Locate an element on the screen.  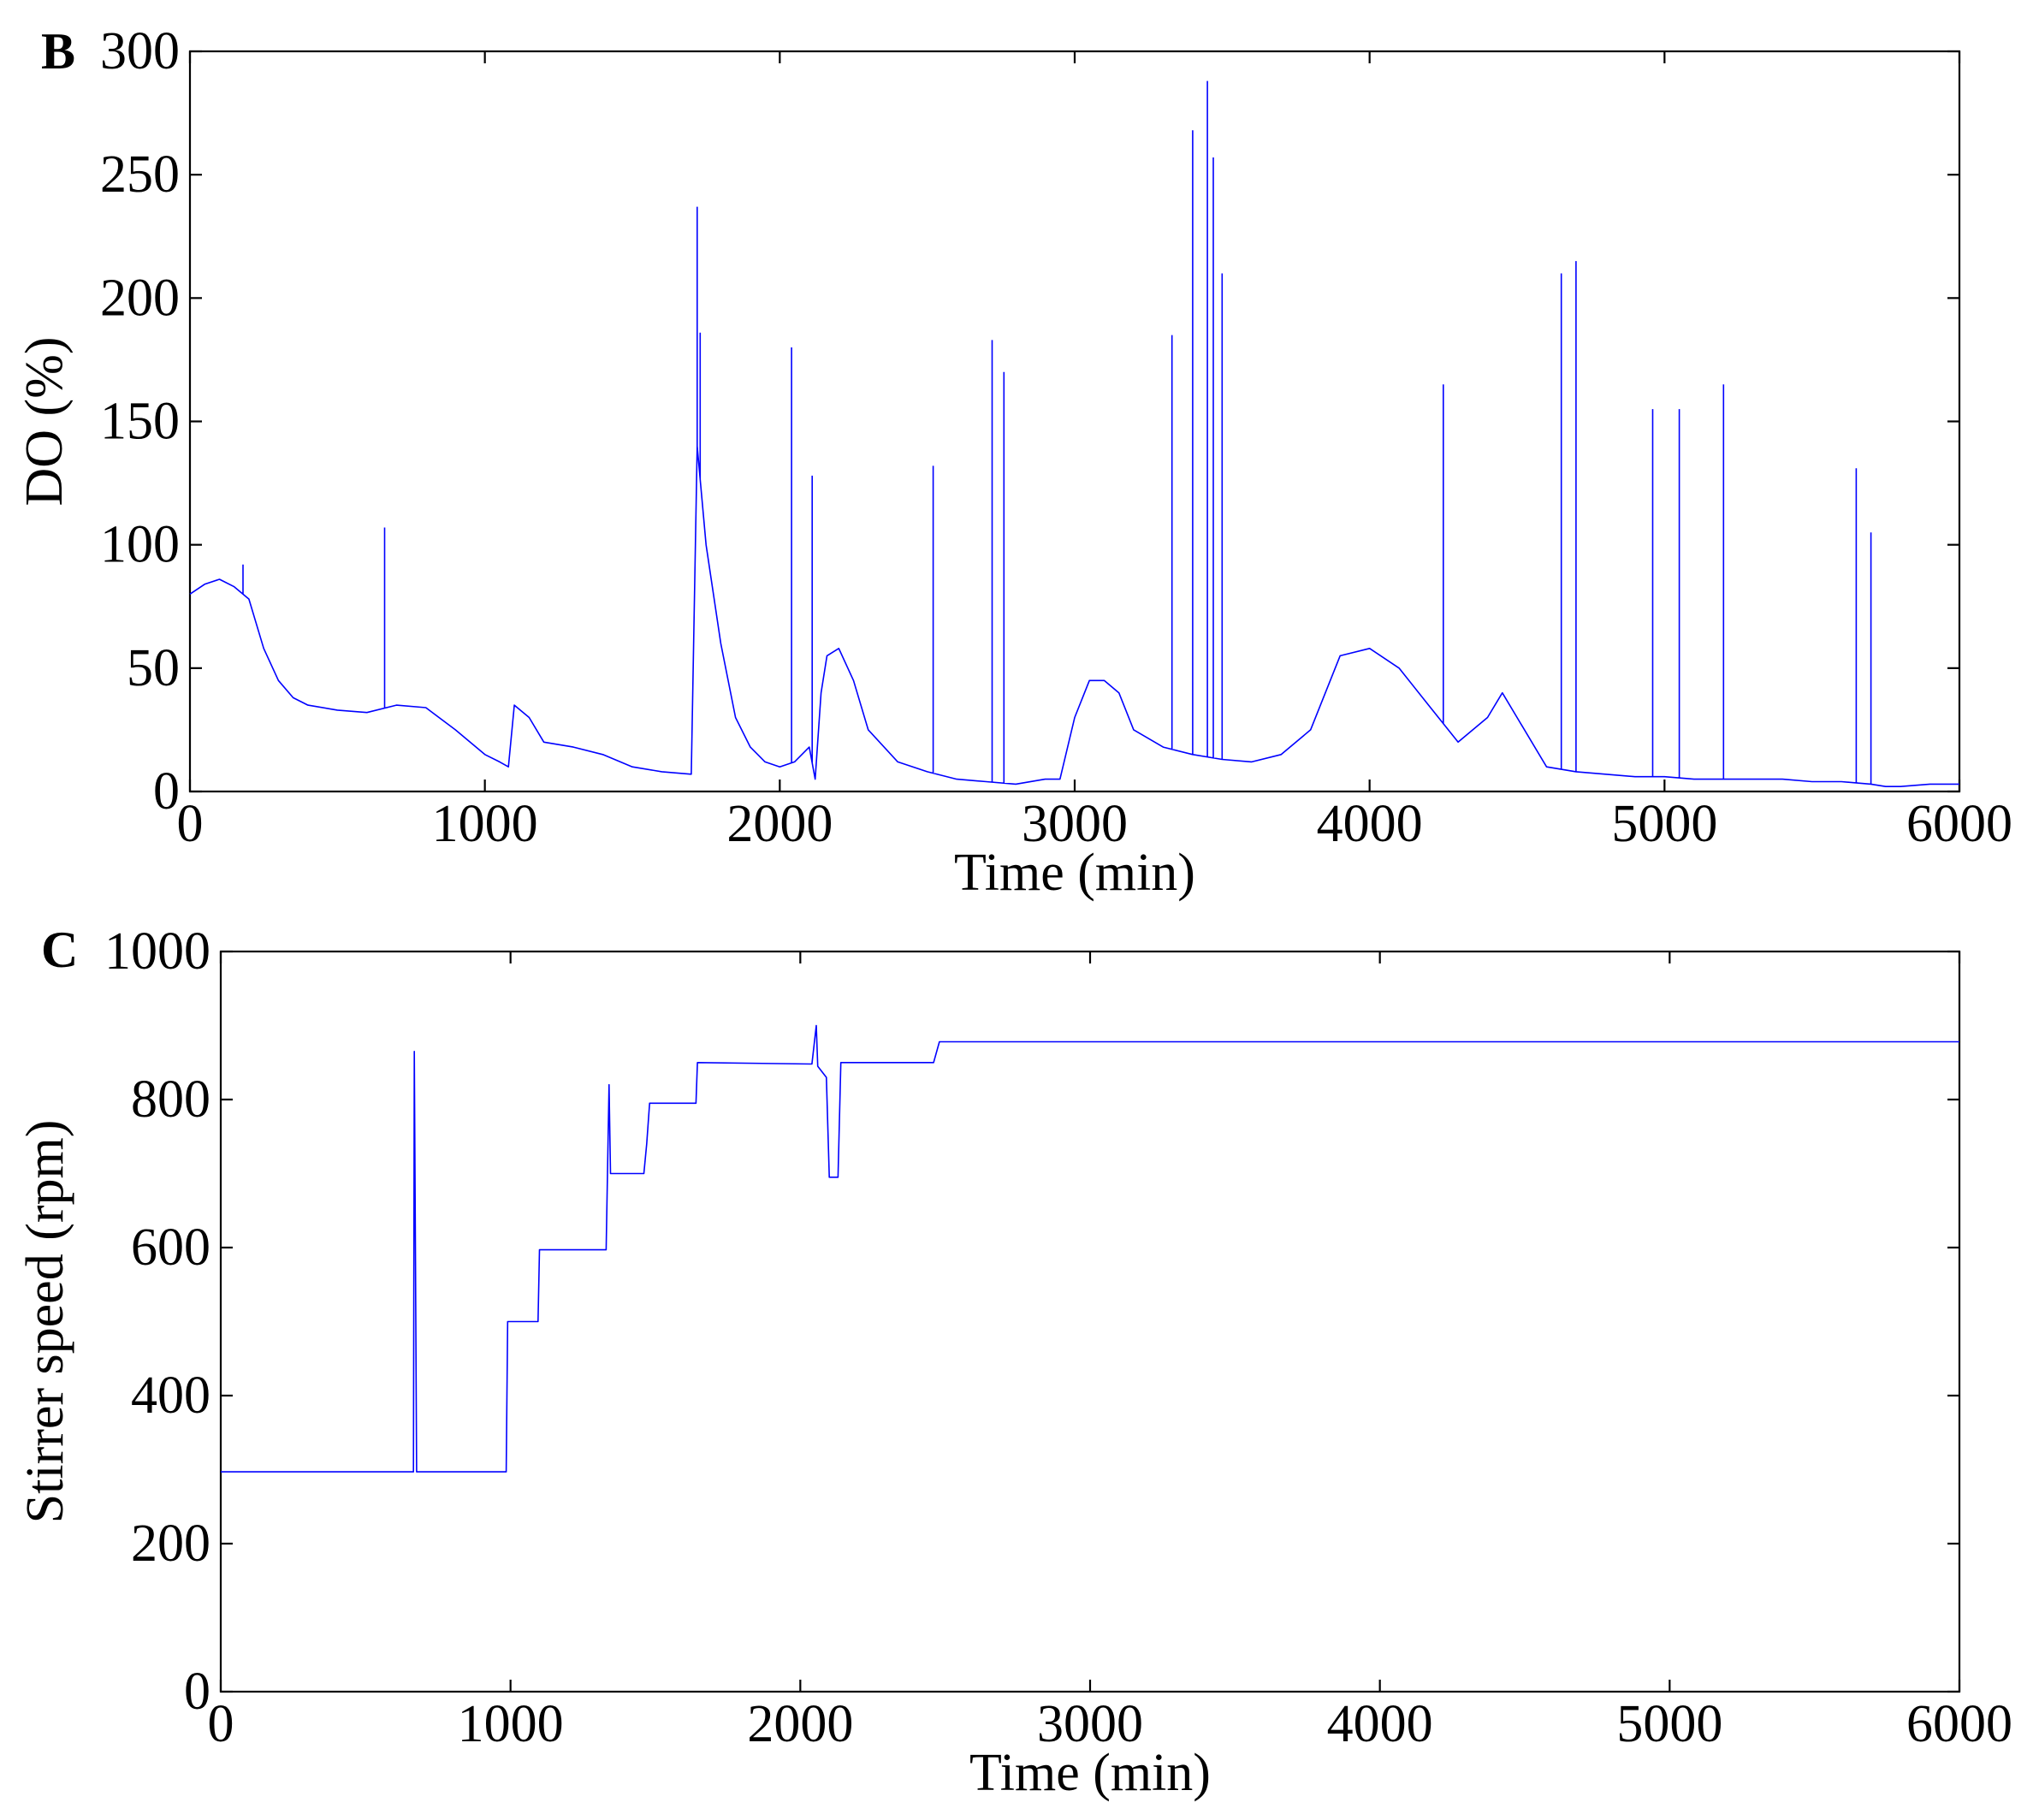
y-tick-label: 50 is located at coordinates (153, 668).